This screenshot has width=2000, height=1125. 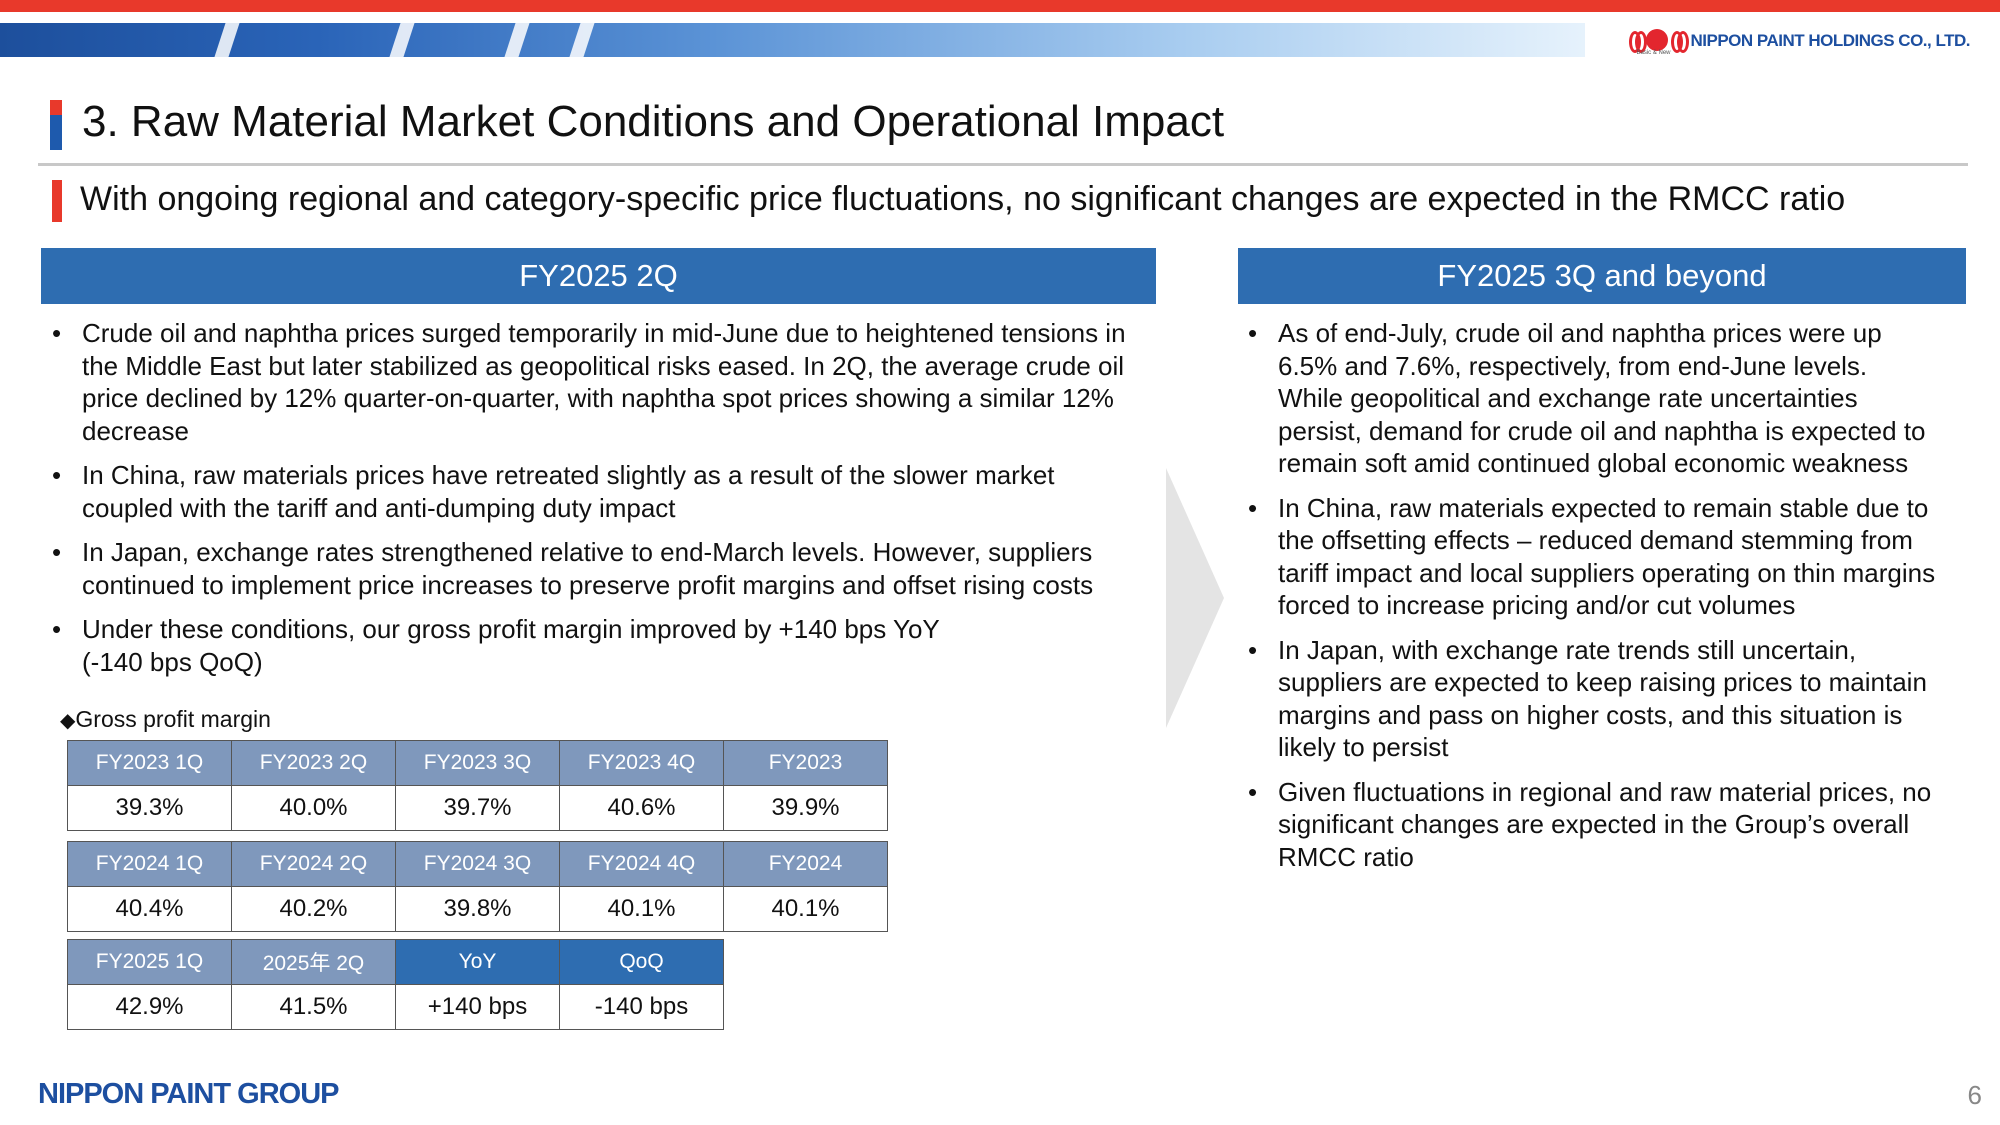 I want to click on table-header-cell: 2025年 2Q, so click(x=313, y=962).